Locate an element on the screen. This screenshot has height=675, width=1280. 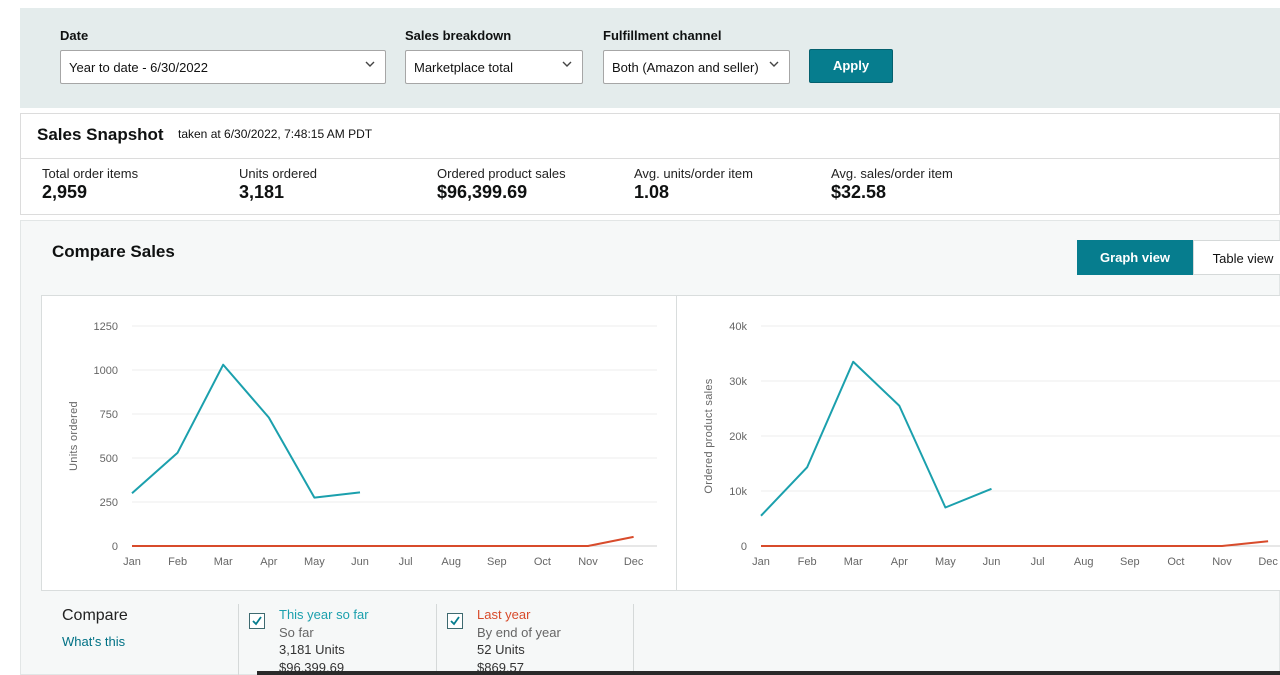
y-tick-label: 1250 is located at coordinates (106, 327).